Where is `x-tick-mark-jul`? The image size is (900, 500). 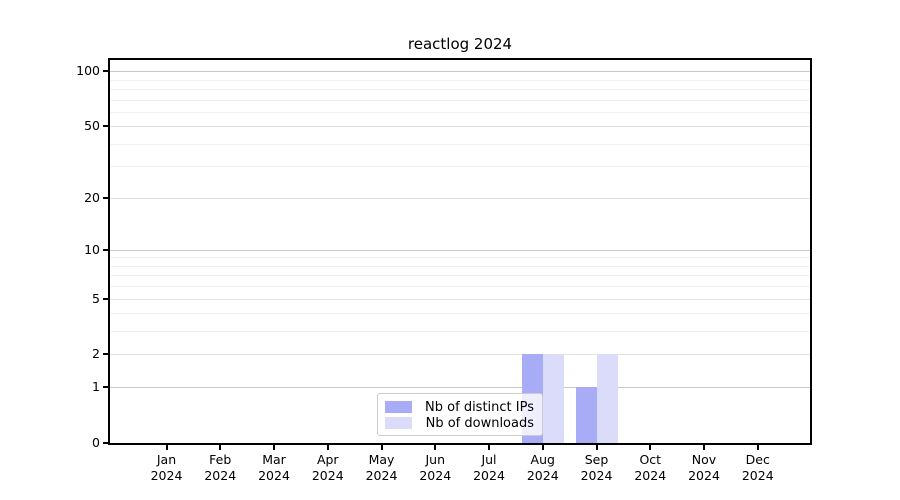 x-tick-mark-jul is located at coordinates (489, 446).